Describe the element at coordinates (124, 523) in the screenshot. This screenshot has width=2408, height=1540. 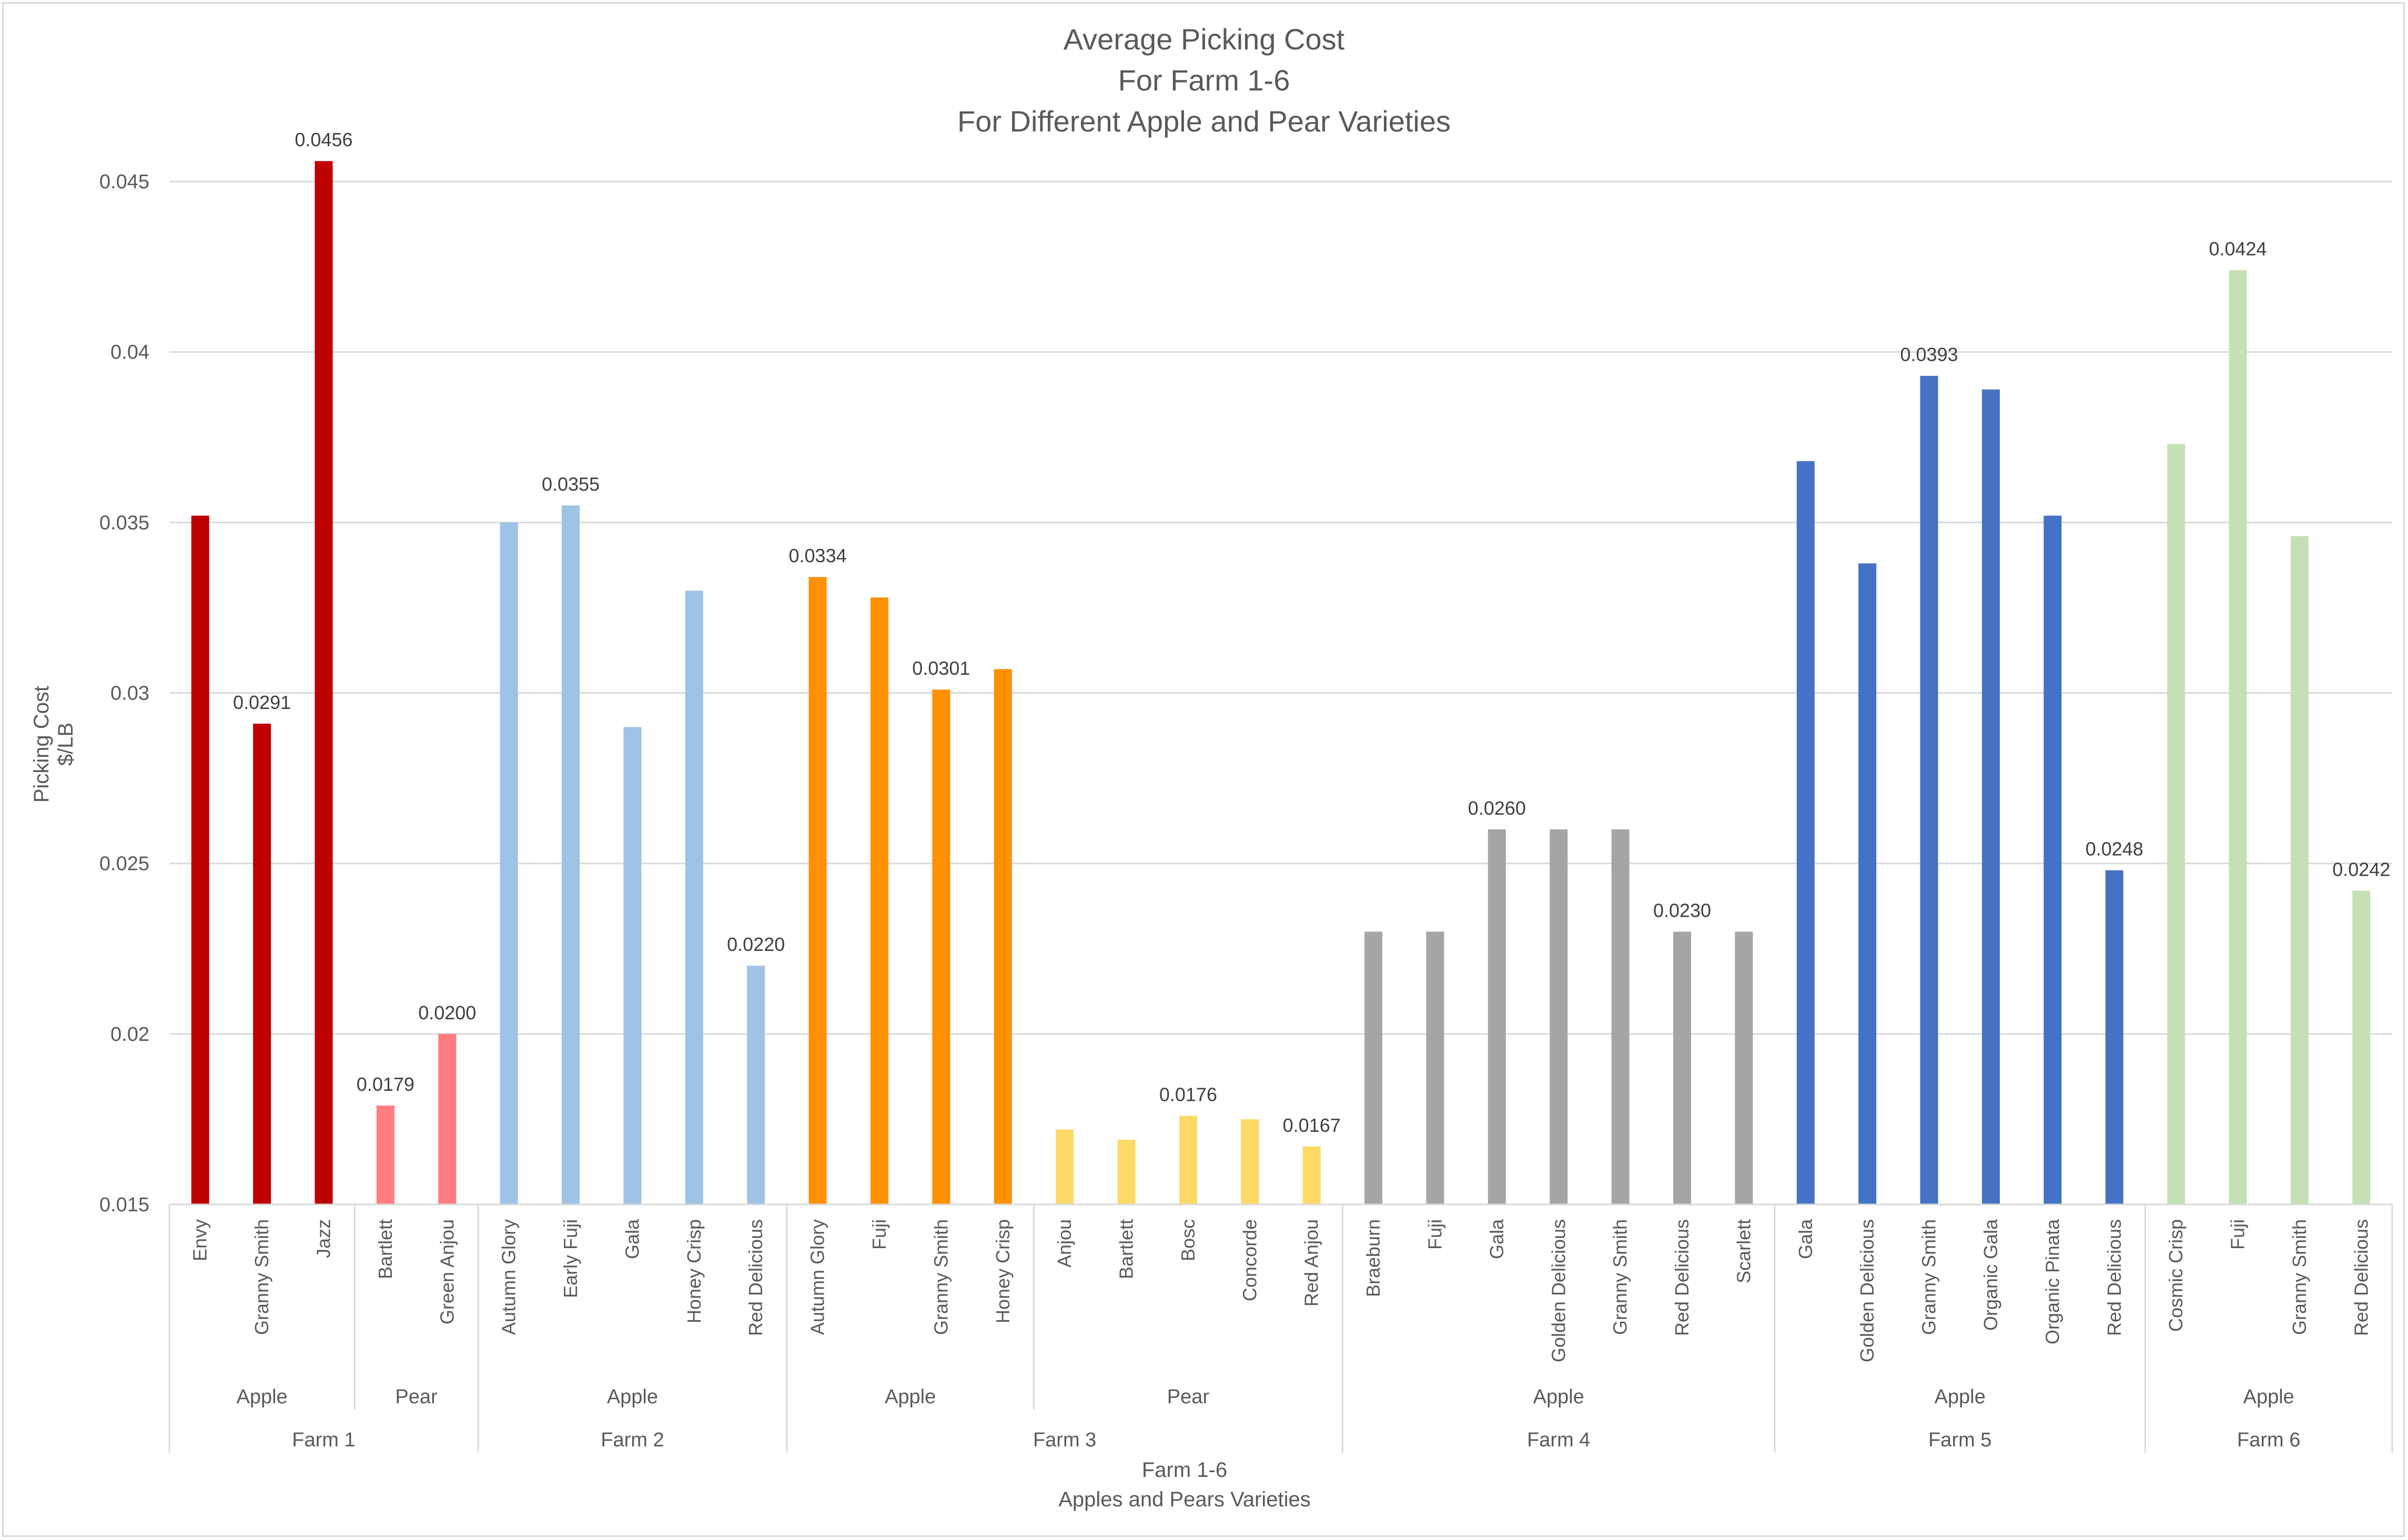
I see `y-tick-label: 0.035` at that location.